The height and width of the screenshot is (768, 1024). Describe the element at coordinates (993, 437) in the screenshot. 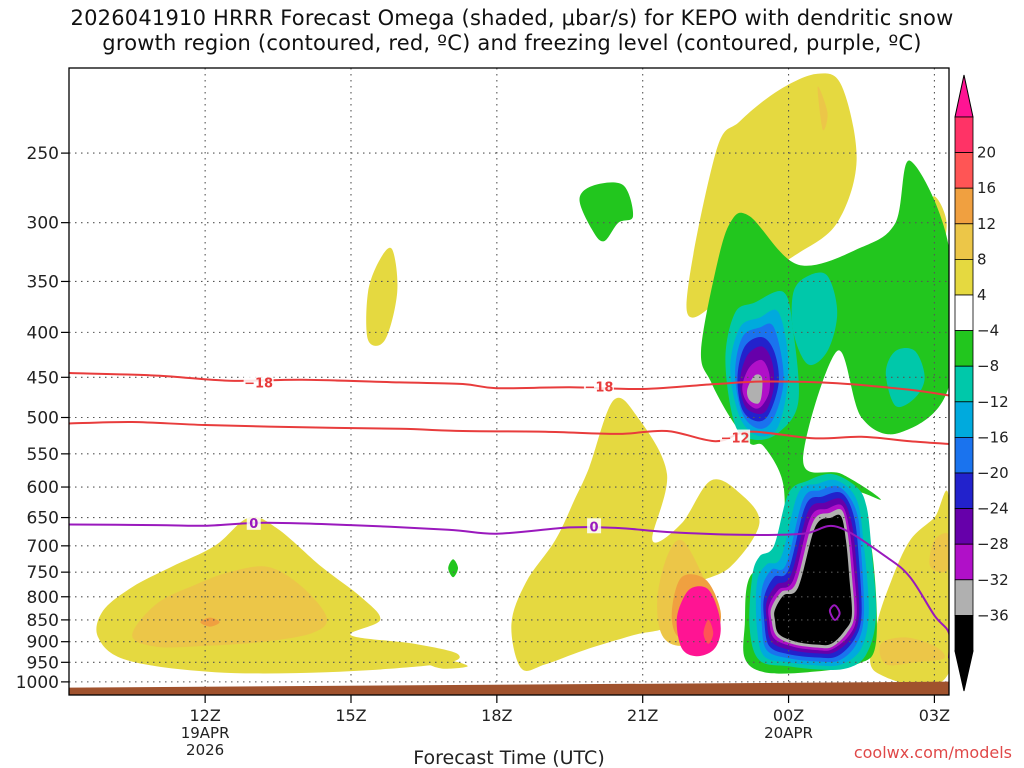

I see `colorbar-label-8: −16` at that location.